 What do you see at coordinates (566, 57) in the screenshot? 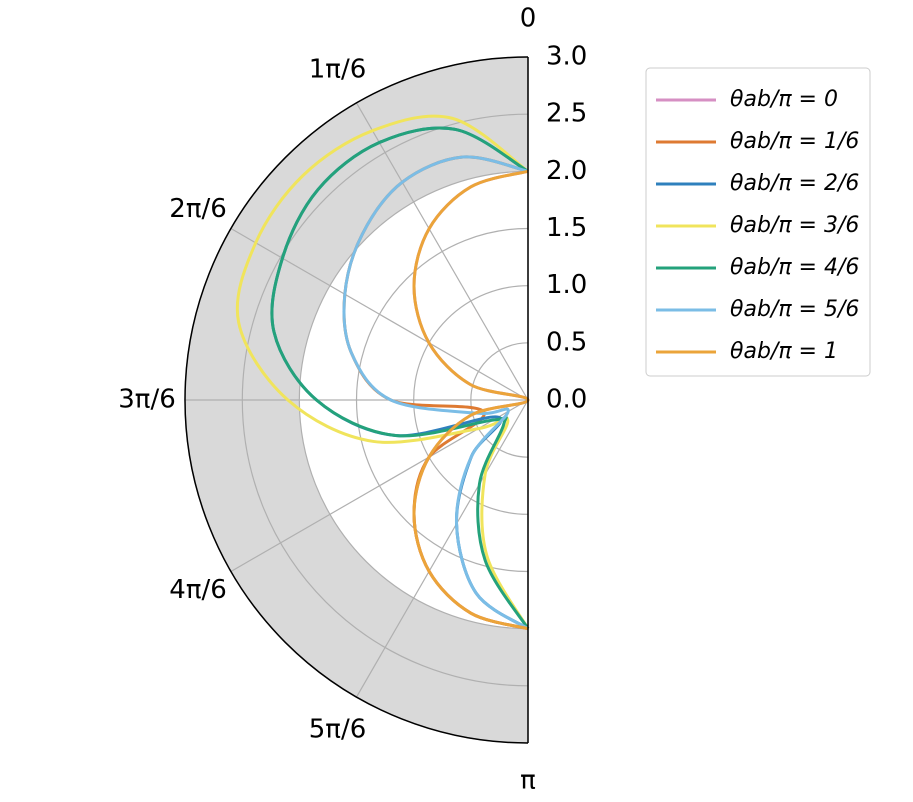
I see `r-tick-label: 3.0` at bounding box center [566, 57].